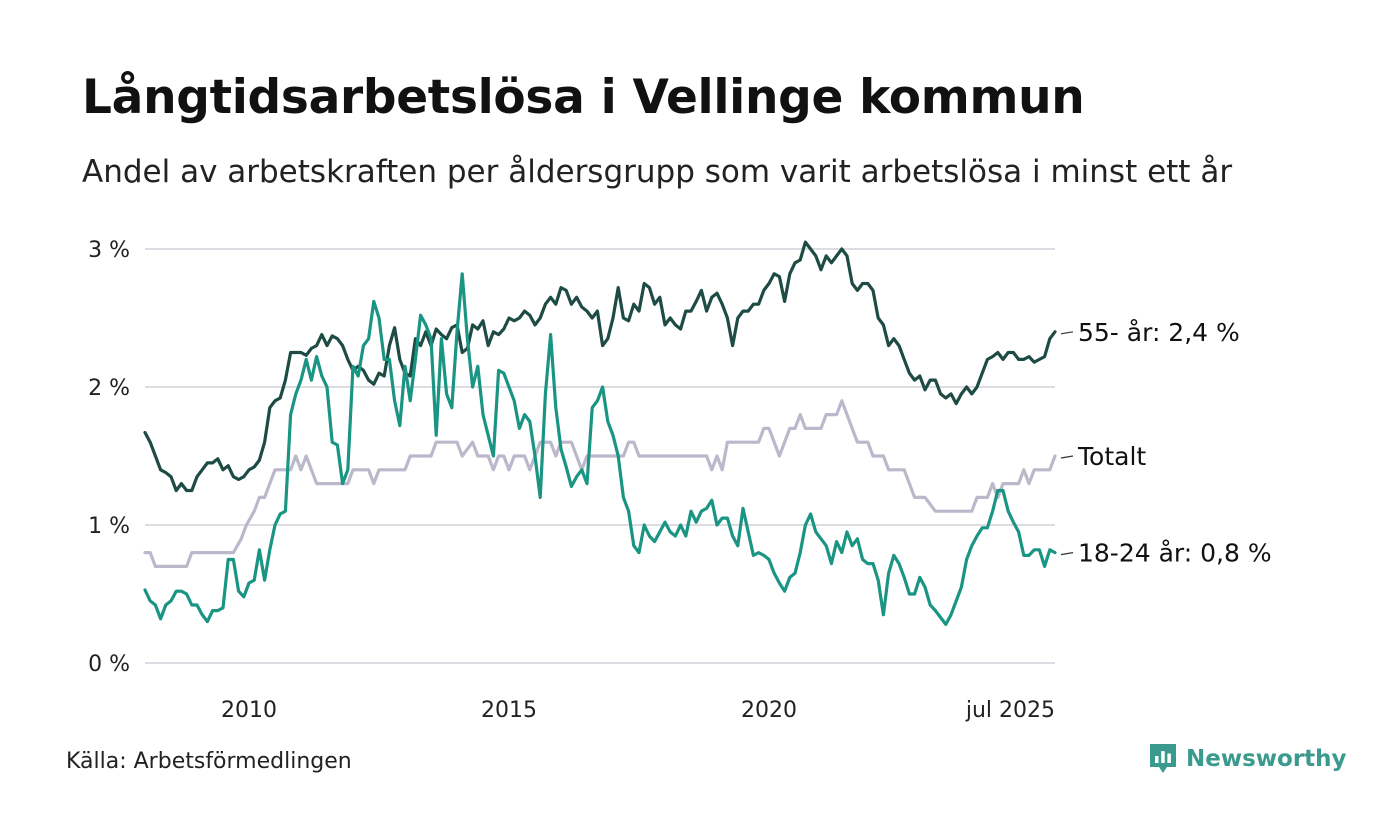  I want to click on x-tick-label: 2010, so click(249, 710).